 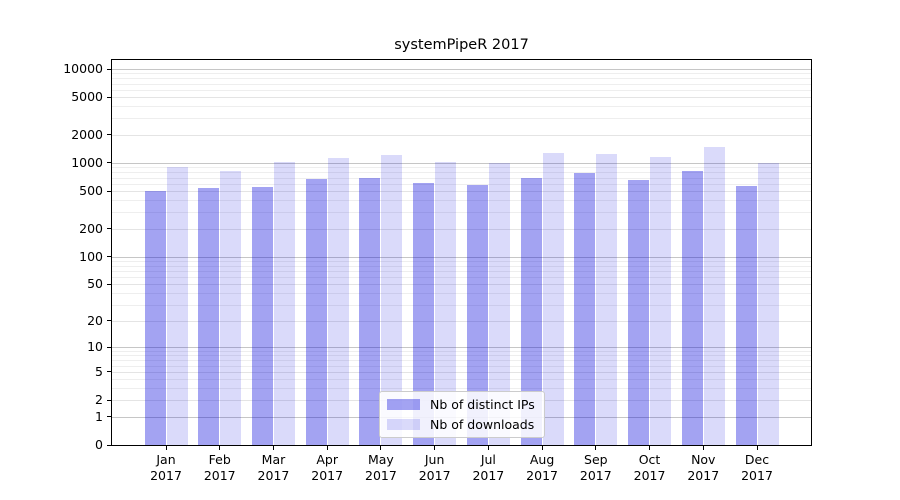 I want to click on x-tick-label: Jun 2017, so click(x=435, y=468).